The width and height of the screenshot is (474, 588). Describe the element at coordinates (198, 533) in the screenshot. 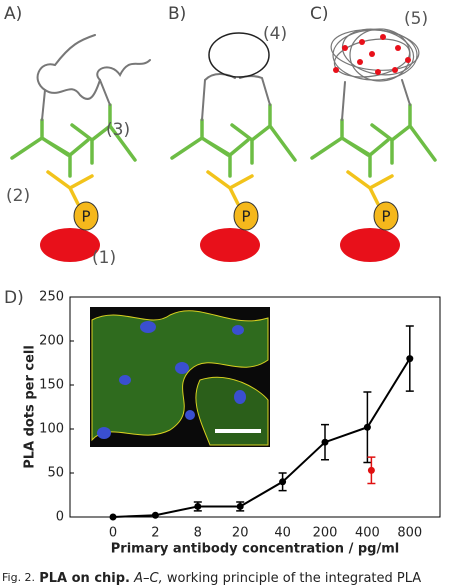

I see `x-tick-label: 8` at that location.